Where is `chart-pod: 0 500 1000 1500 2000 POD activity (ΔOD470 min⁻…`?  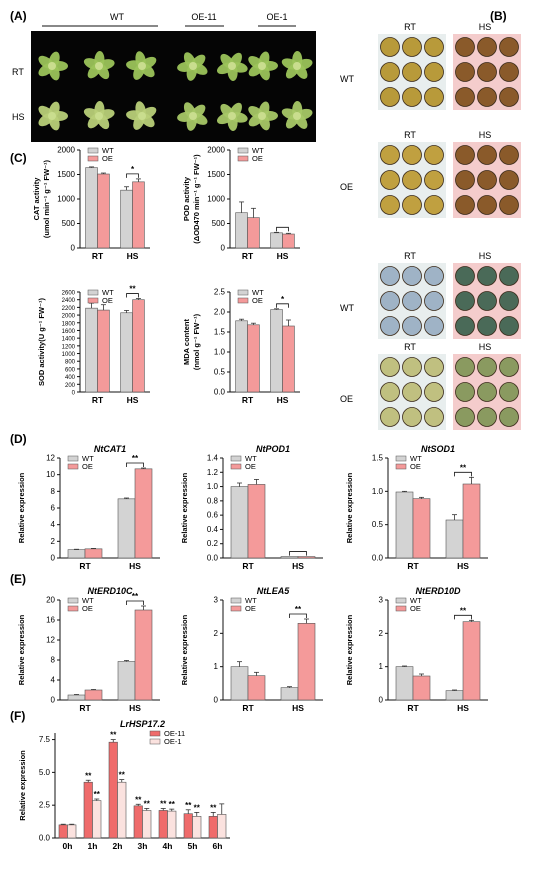 chart-pod: 0 500 1000 1500 2000 POD activity (ΔOD470 min⁻… is located at coordinates (241, 203).